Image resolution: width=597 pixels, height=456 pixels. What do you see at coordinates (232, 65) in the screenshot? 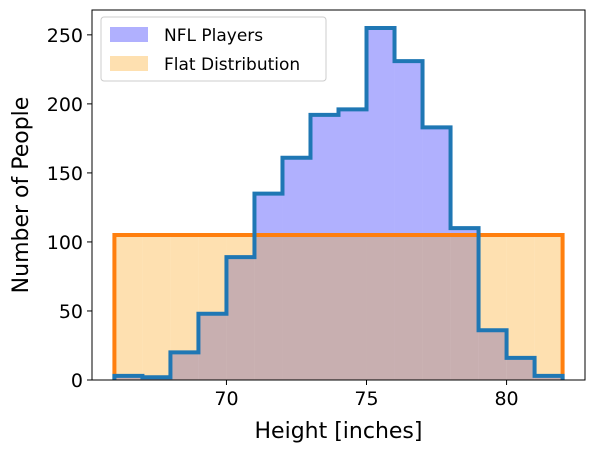
I see `legend-label-flat-distribution: Flat Distribution` at bounding box center [232, 65].